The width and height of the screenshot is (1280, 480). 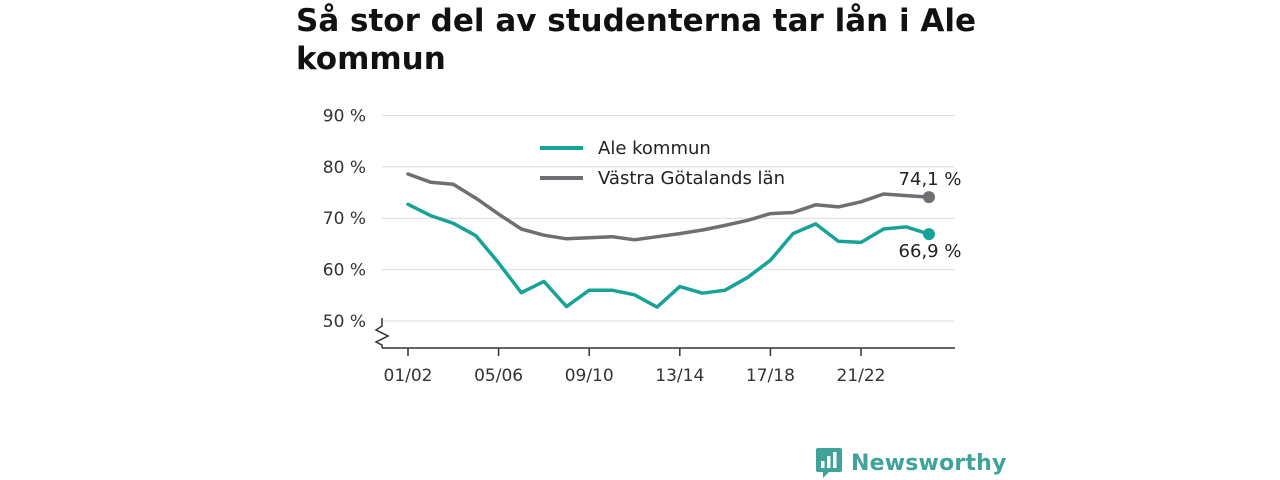 I want to click on series-lines: 74,1 % 66,9 %, so click(x=684, y=239).